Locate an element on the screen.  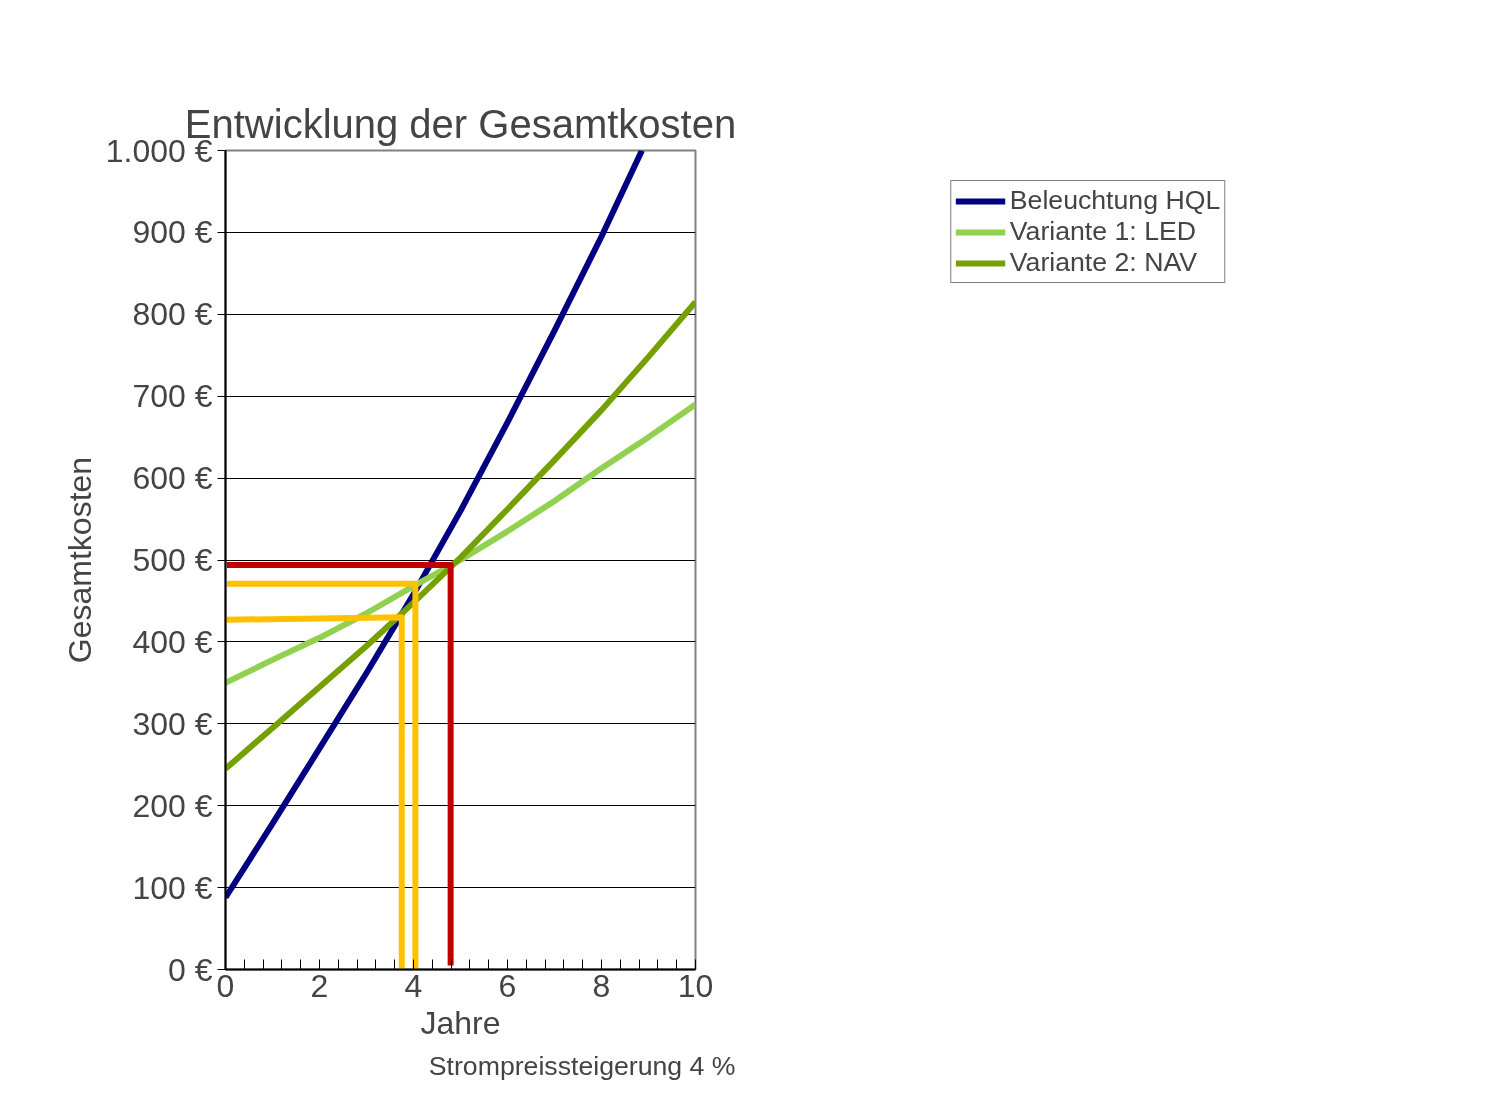
y-tick-label: 700 € is located at coordinates (172, 396).